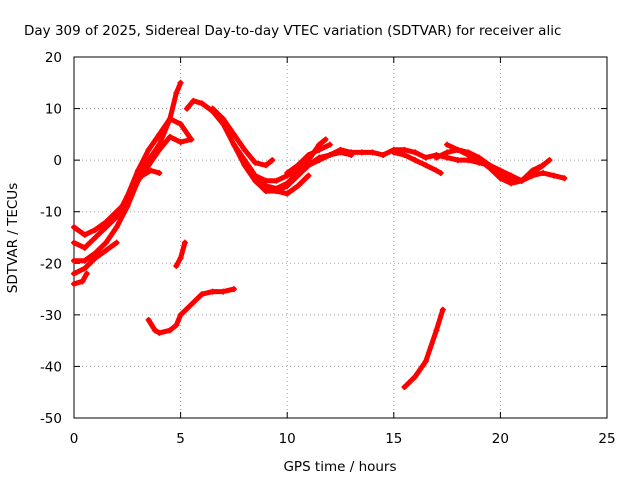 This screenshot has width=640, height=480. What do you see at coordinates (51, 419) in the screenshot?
I see `y-tick-label: -50` at bounding box center [51, 419].